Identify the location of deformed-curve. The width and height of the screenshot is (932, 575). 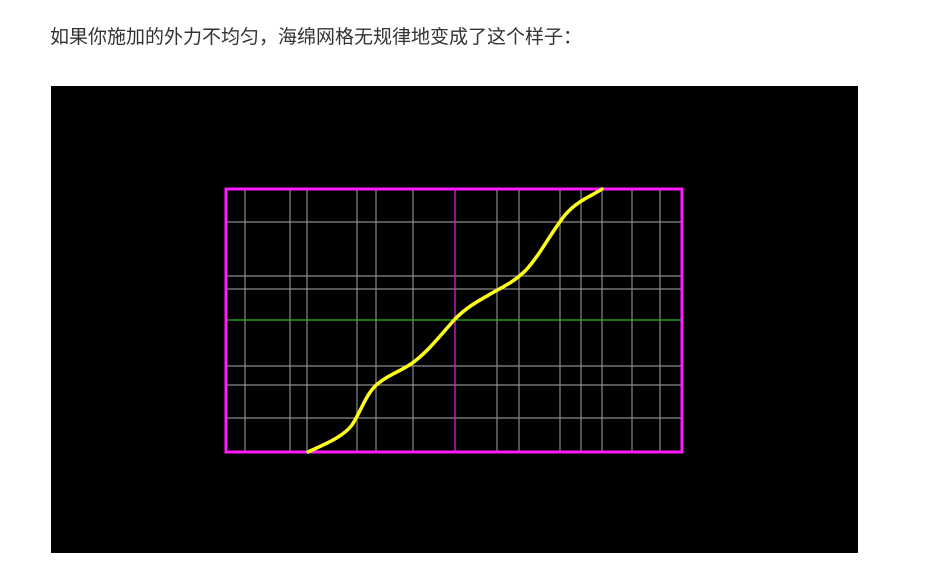
(455, 320).